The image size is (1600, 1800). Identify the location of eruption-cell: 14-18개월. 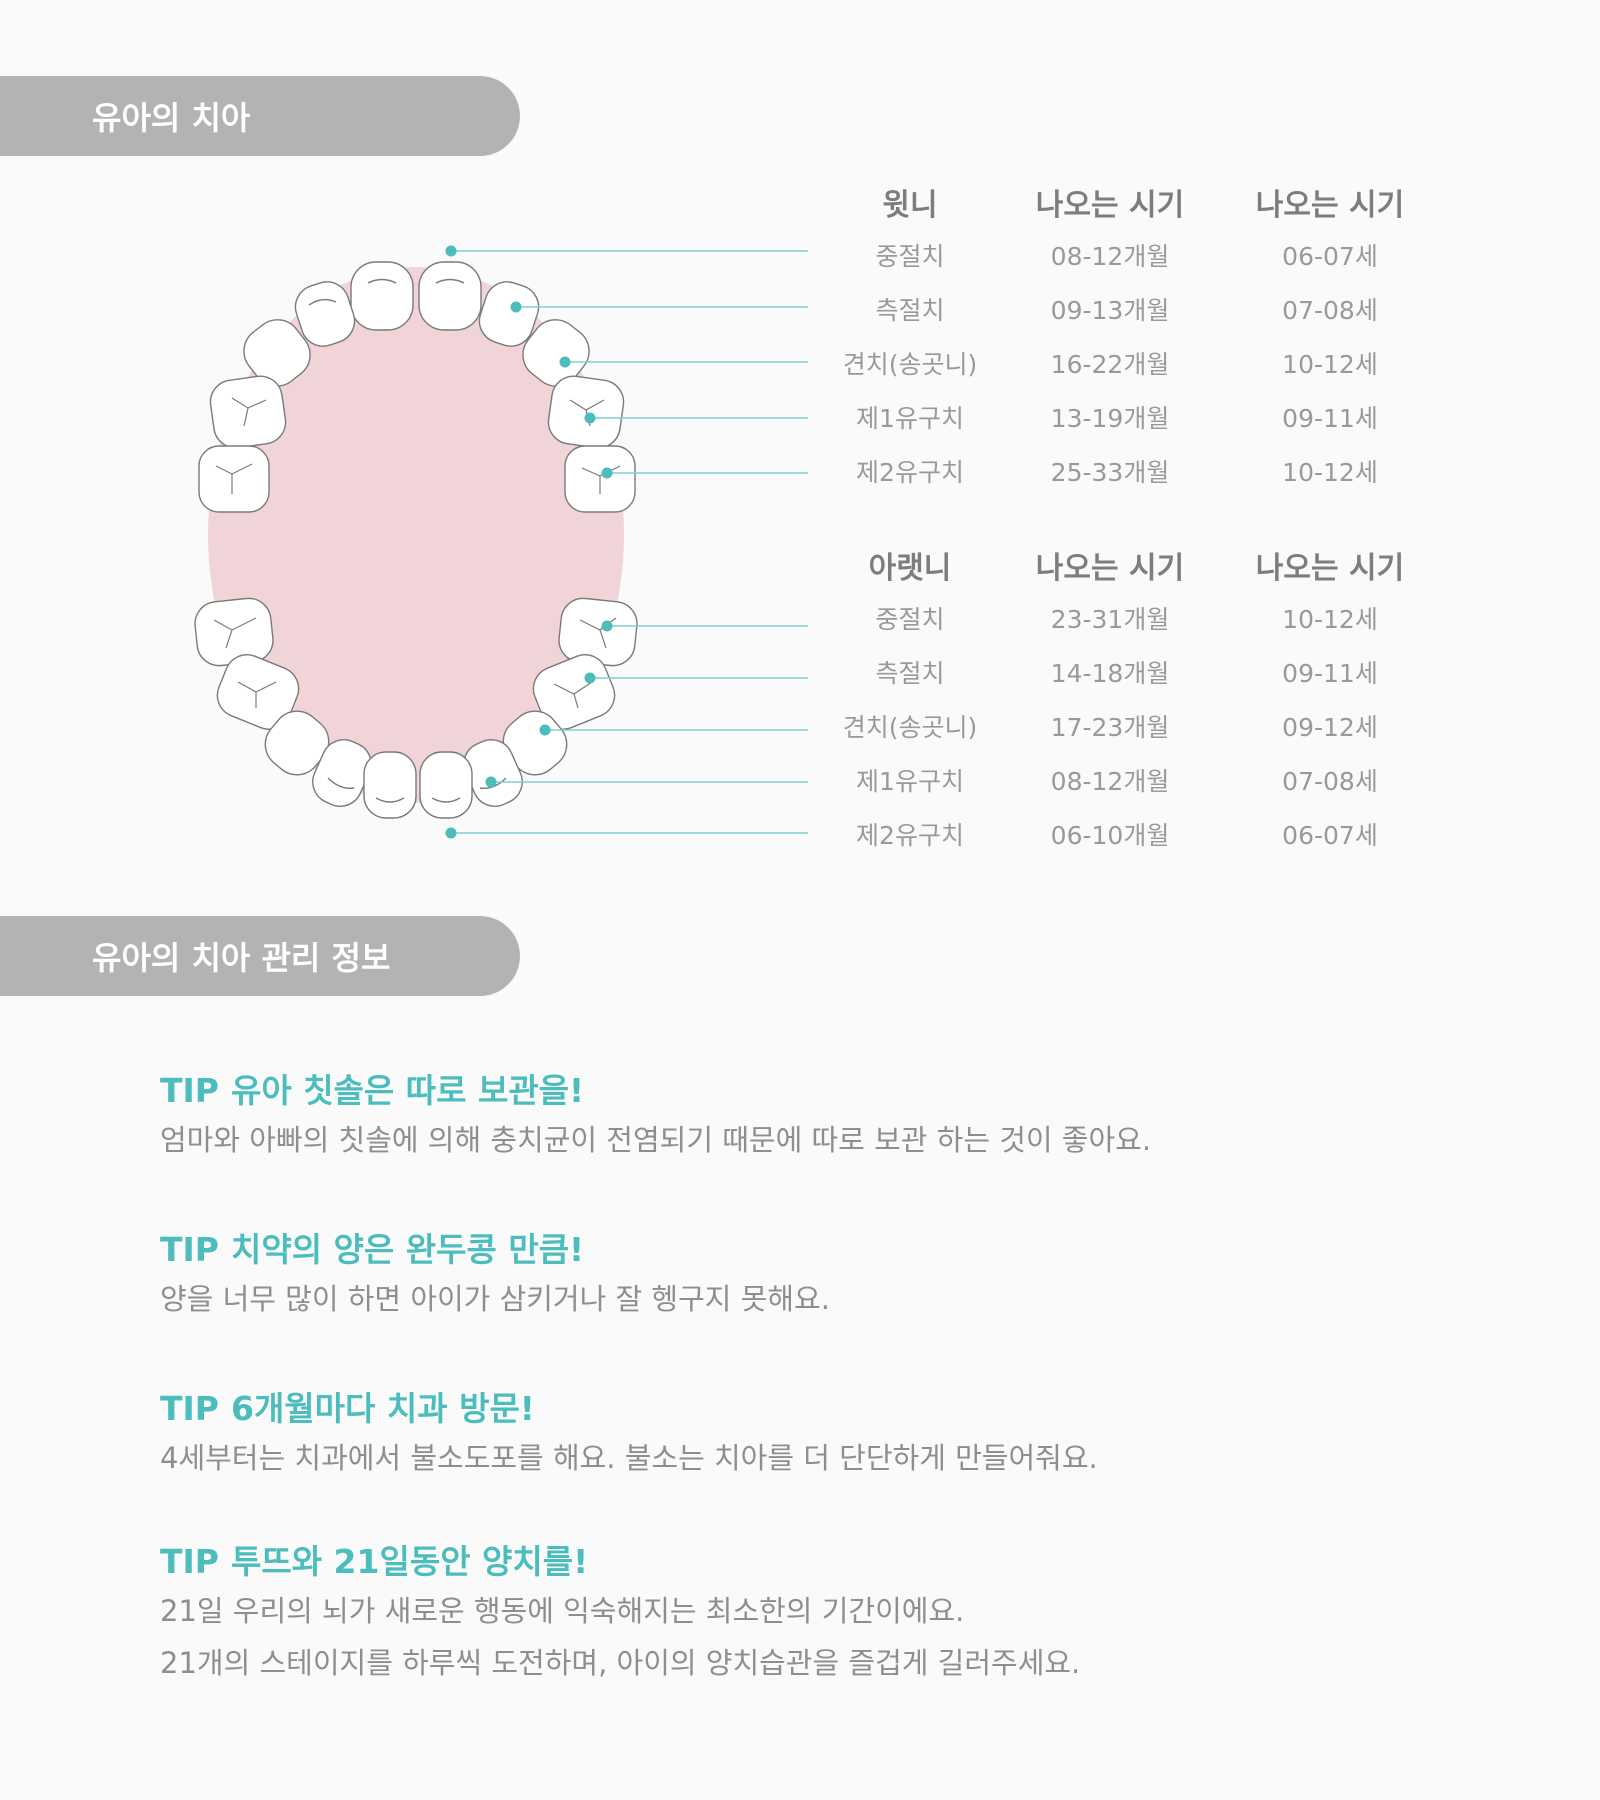
(1110, 673).